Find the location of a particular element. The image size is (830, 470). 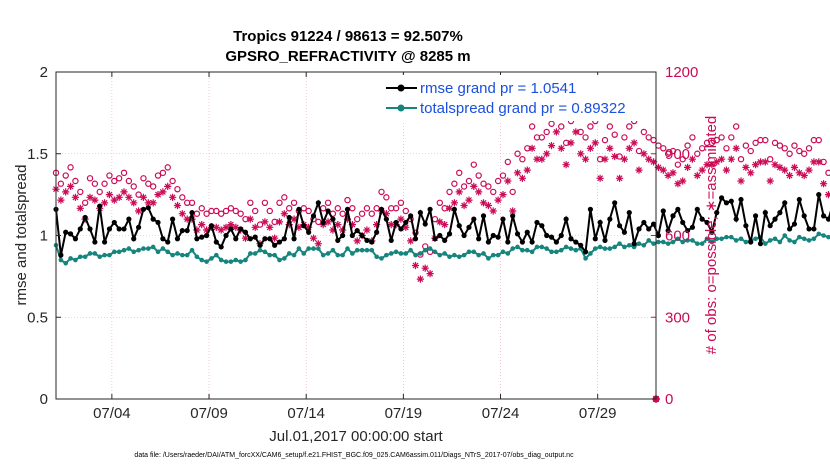

y2-tick-label: 900 is located at coordinates (677, 154).